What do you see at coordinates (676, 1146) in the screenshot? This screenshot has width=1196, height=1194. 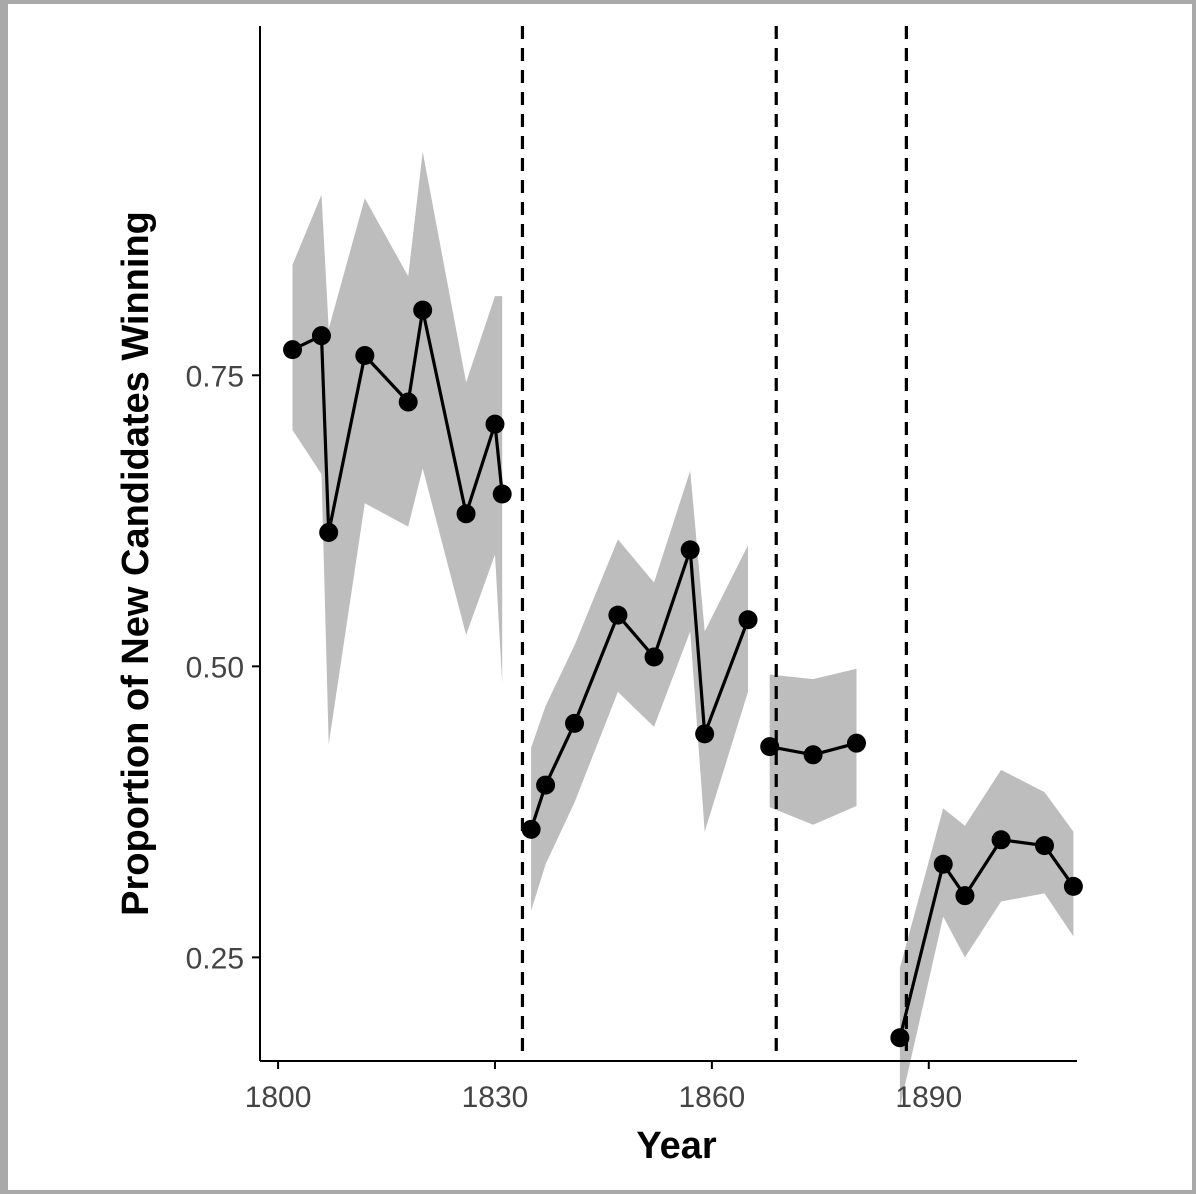 I see `x-axis-title: Year` at bounding box center [676, 1146].